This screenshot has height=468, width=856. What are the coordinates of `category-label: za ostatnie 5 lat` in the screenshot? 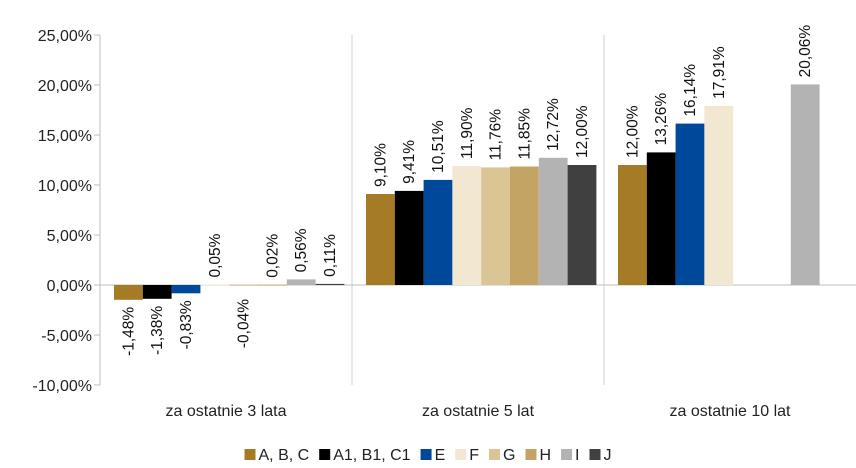 It's located at (478, 411).